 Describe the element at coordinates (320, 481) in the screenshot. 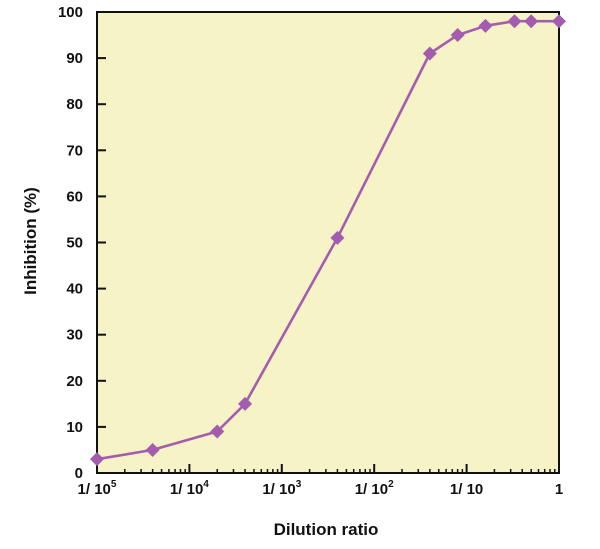

I see `x-axis-ticks: 1/ 105 1/ 104 1/ 103 1/ 102 1/ 10 1` at that location.